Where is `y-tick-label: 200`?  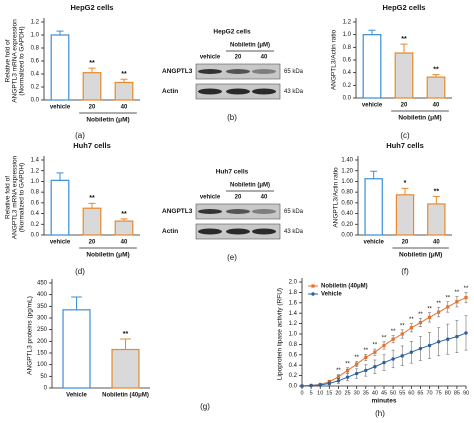 y-tick-label: 200 is located at coordinates (42, 342).